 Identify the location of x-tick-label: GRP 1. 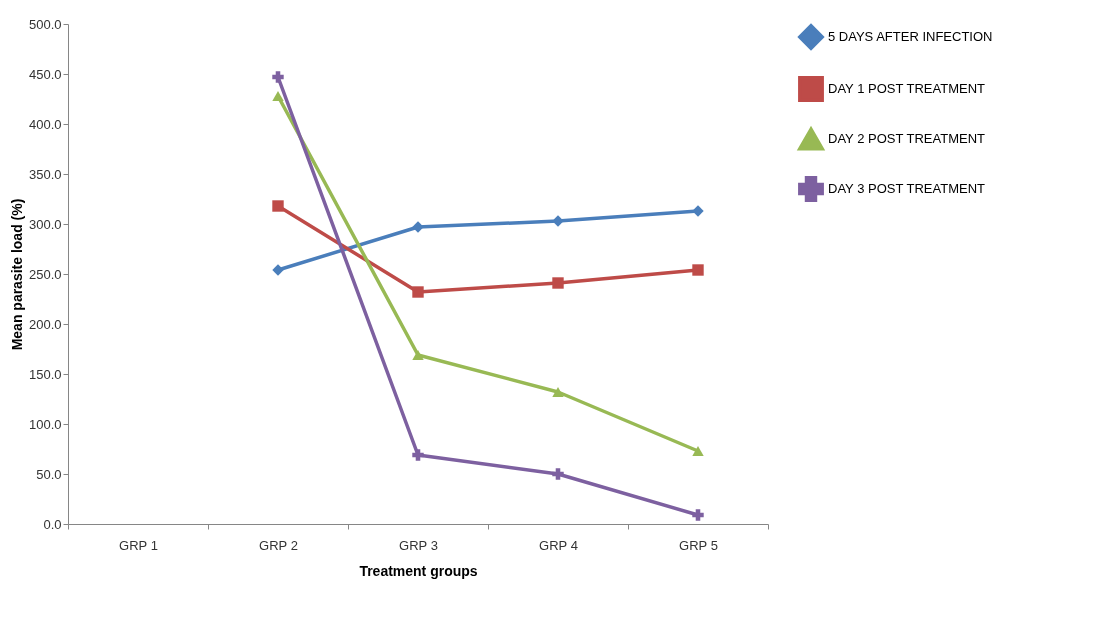
(138, 545).